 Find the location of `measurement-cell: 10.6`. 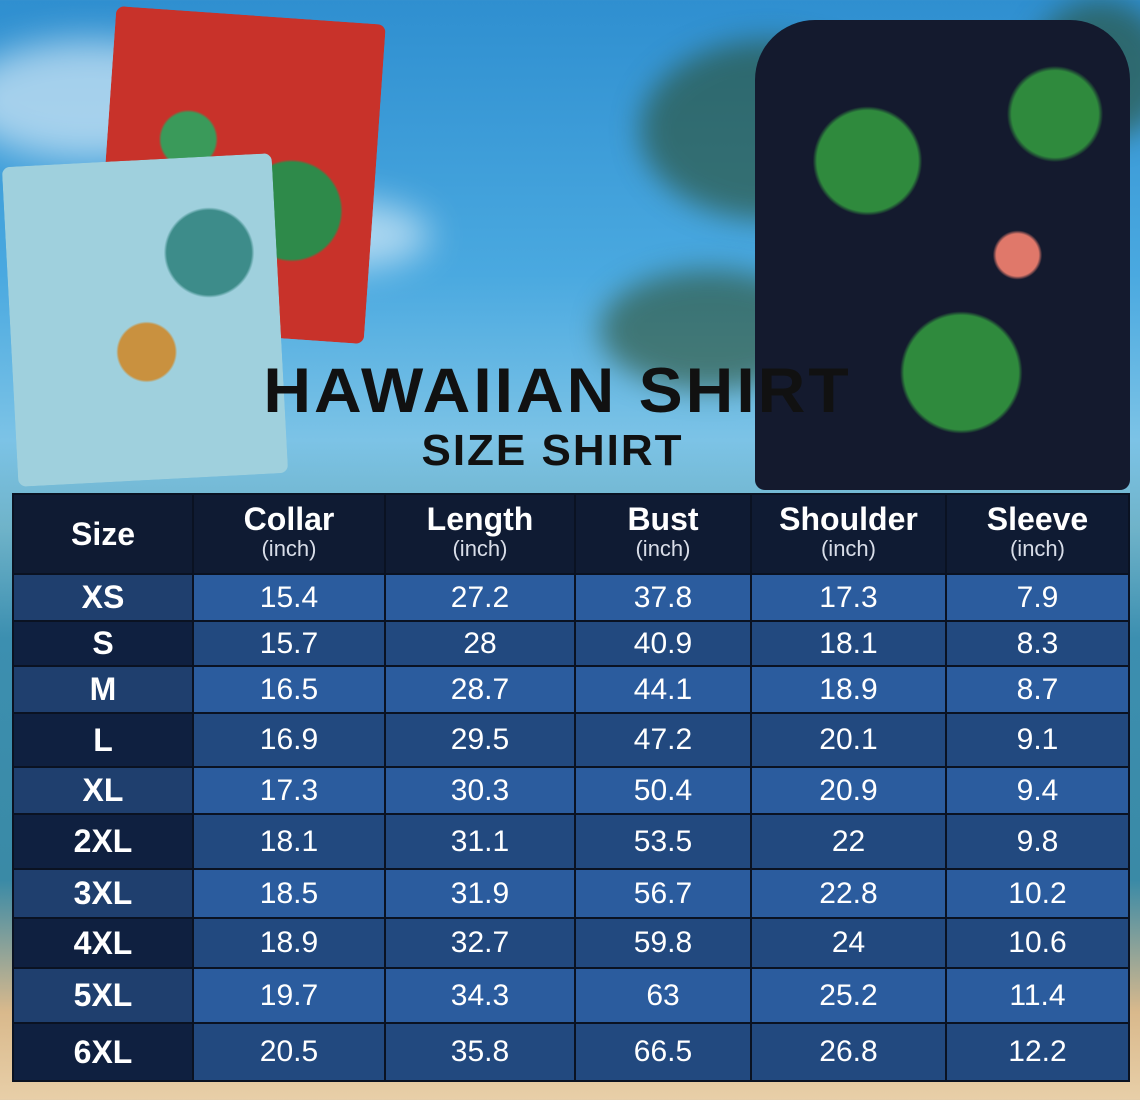

measurement-cell: 10.6 is located at coordinates (1037, 943).